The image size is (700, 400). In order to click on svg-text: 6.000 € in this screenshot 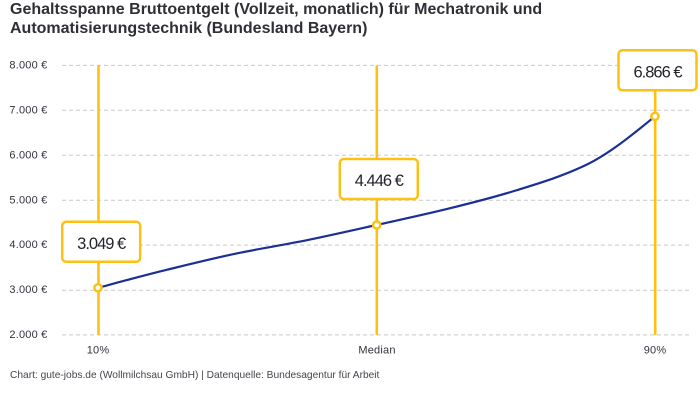, I will do `click(28, 155)`.